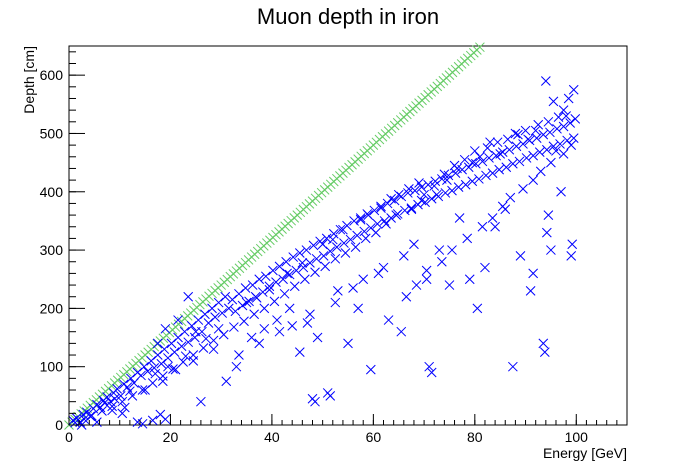 This screenshot has width=696, height=472. I want to click on x-tick-label: 20, so click(171, 437).